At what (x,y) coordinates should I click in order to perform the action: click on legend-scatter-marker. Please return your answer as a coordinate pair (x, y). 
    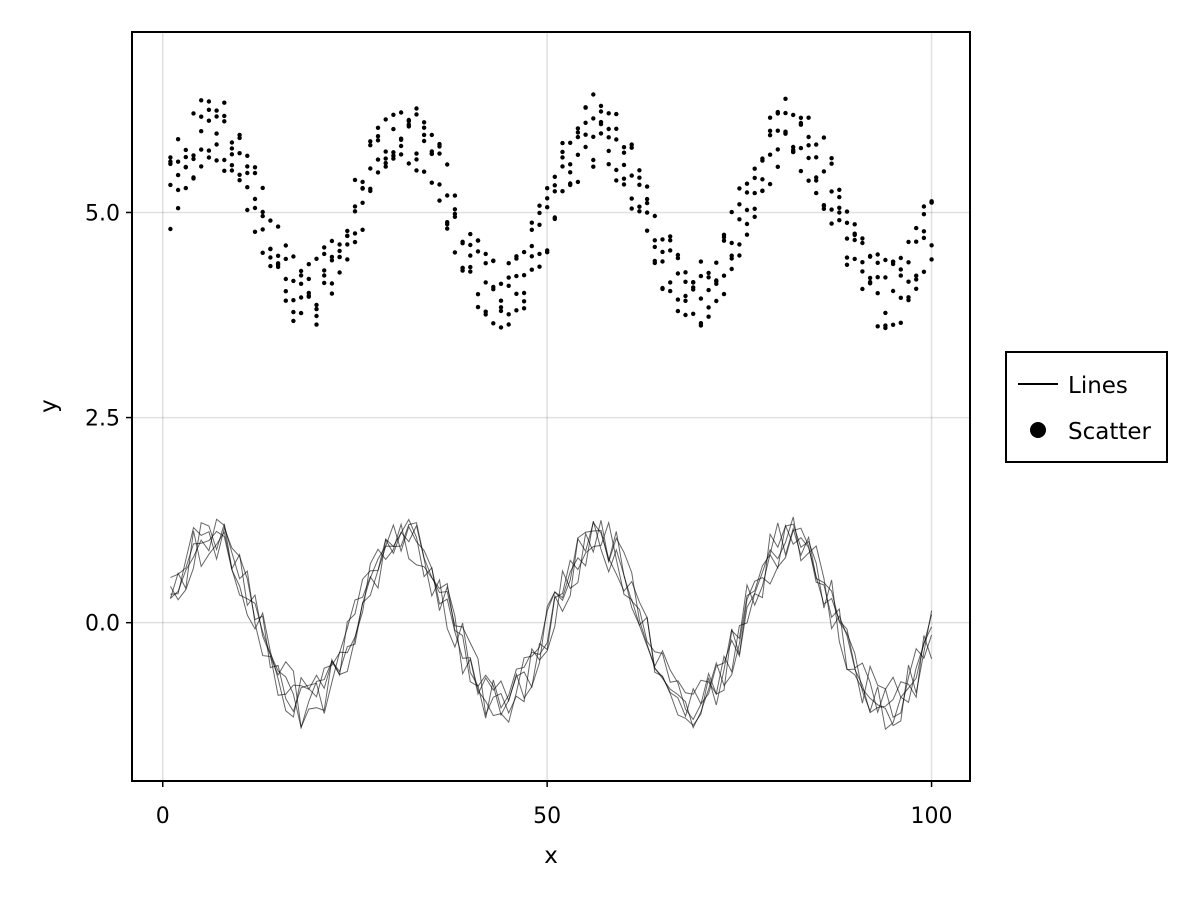
    Looking at the image, I should click on (1038, 430).